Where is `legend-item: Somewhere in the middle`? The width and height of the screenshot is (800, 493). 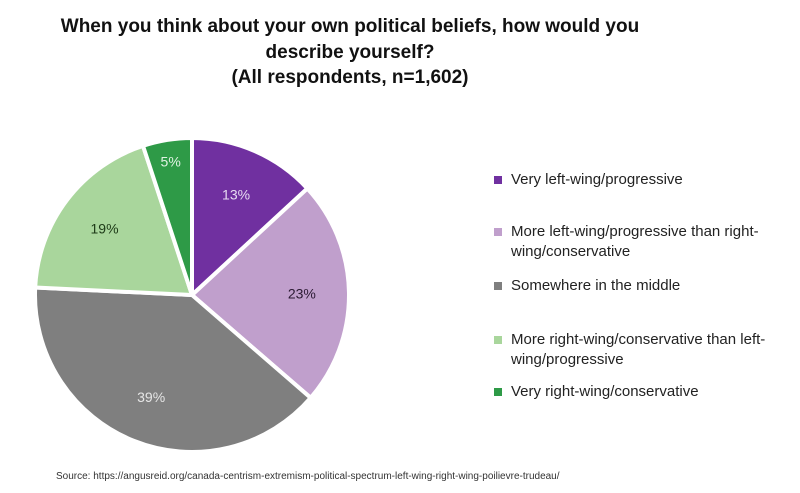
legend-item: Somewhere in the middle is located at coordinates (644, 286).